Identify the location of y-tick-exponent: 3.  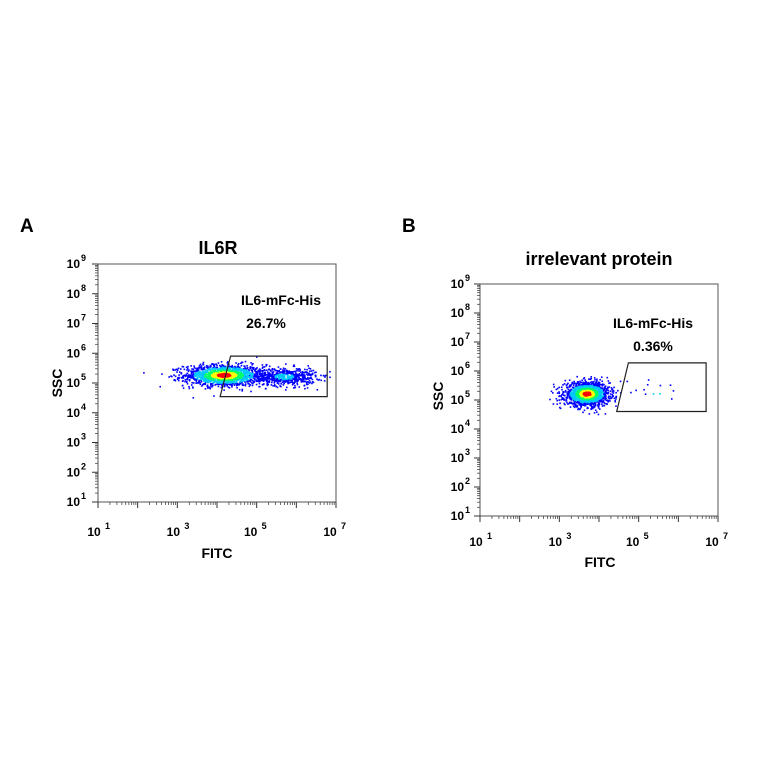
(83, 437).